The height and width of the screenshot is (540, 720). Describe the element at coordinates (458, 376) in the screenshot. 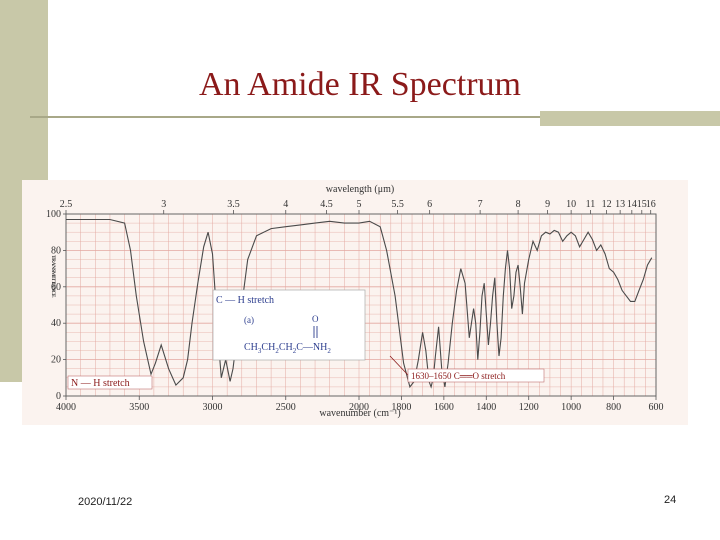

I see `co-stretch-label: 1630–1650 C══O stretch` at that location.